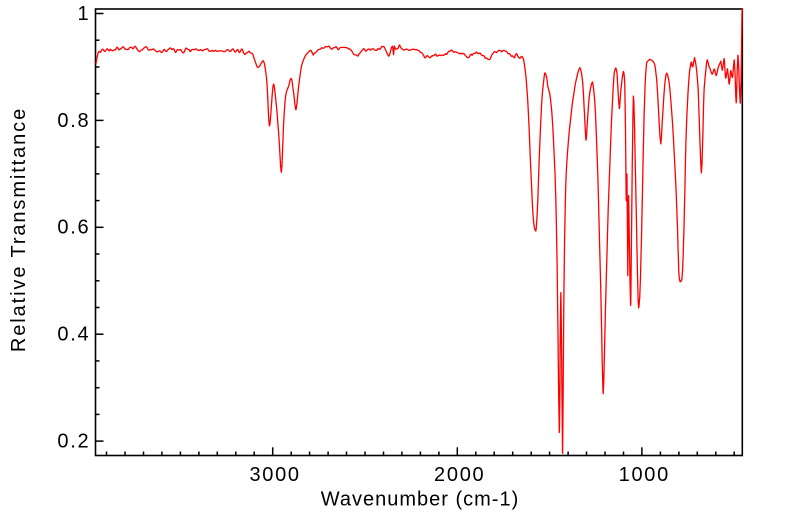  Describe the element at coordinates (19, 229) in the screenshot. I see `svg-text: Relative Transmittance` at that location.